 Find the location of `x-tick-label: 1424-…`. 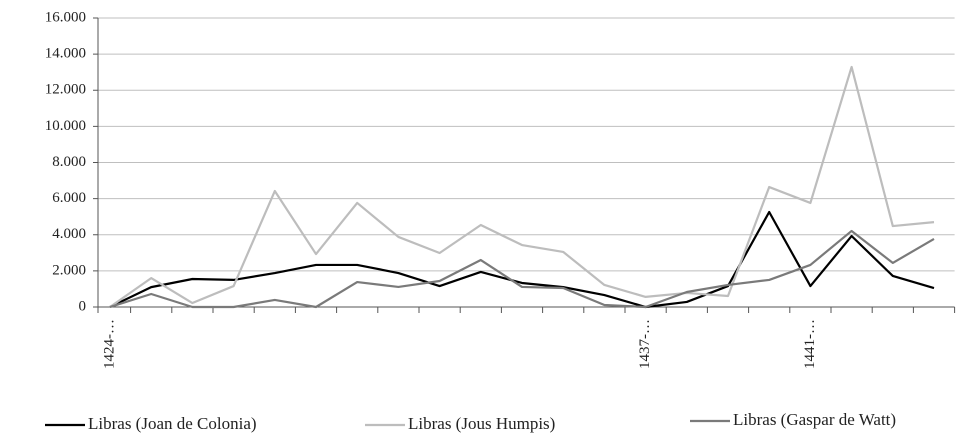

x-tick-label: 1424-… is located at coordinates (109, 344).